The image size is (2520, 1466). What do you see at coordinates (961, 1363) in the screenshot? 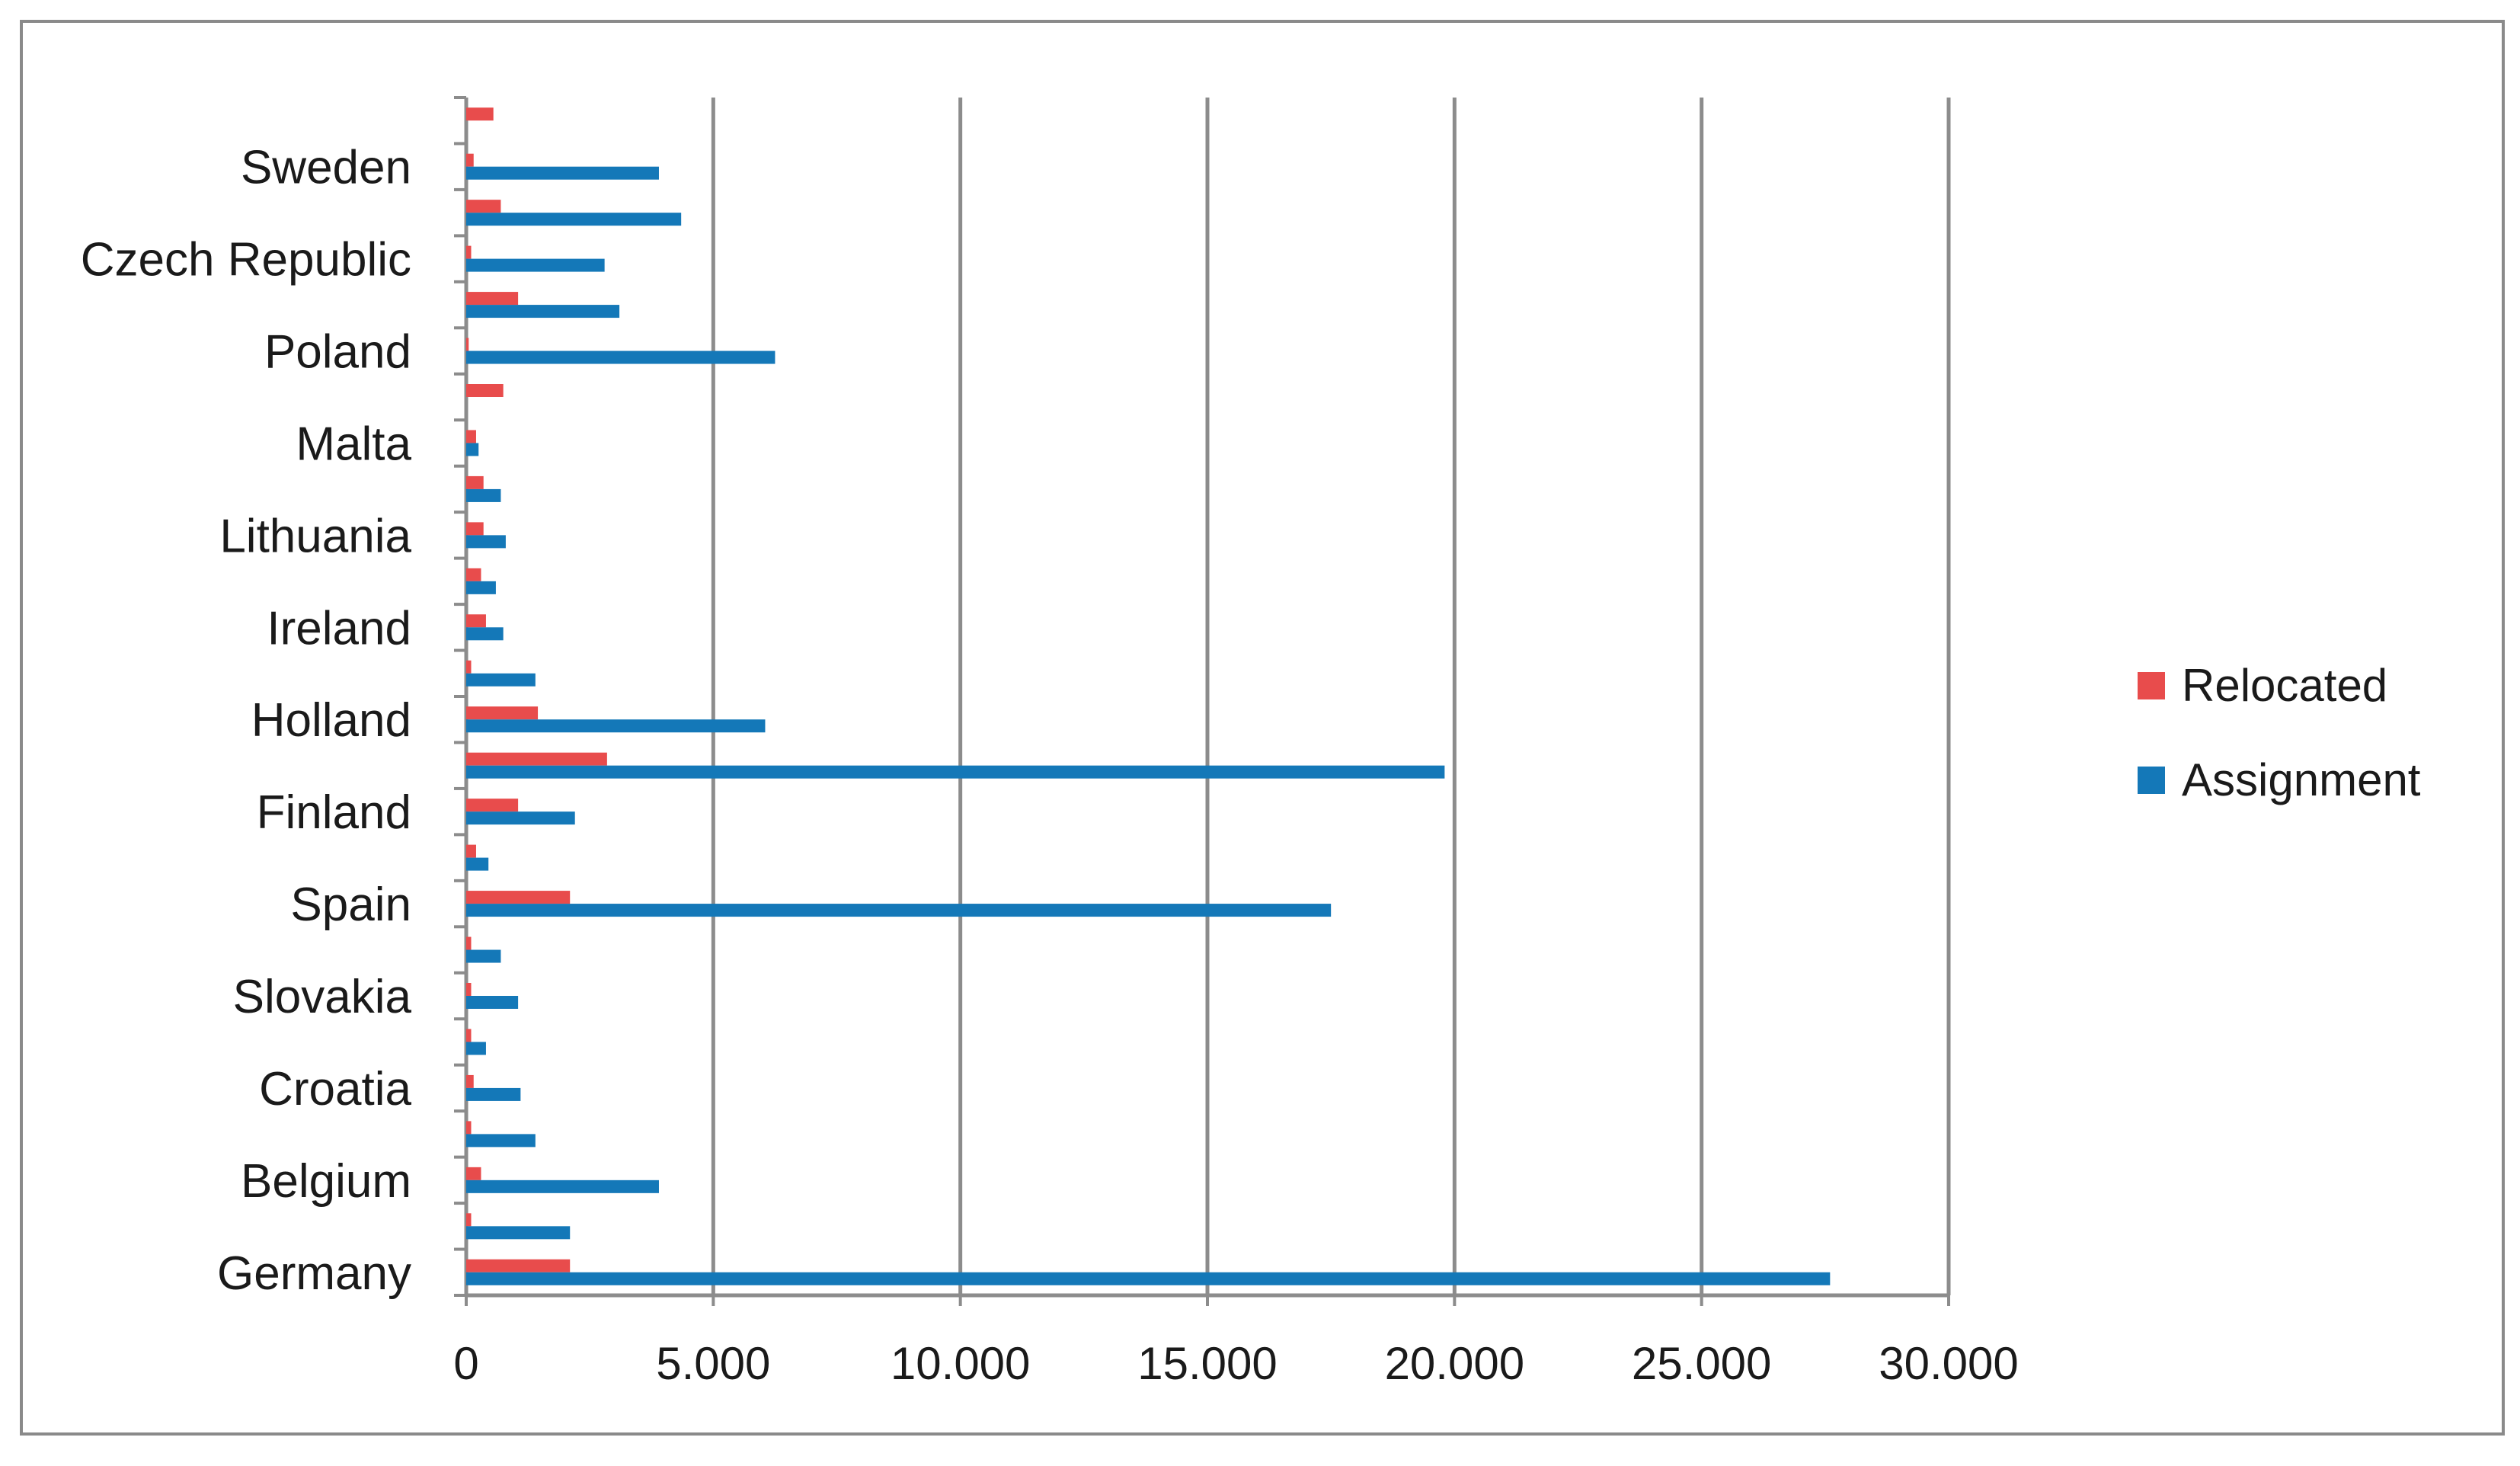
I see `x-tick-label-2: 10.000` at bounding box center [961, 1363].